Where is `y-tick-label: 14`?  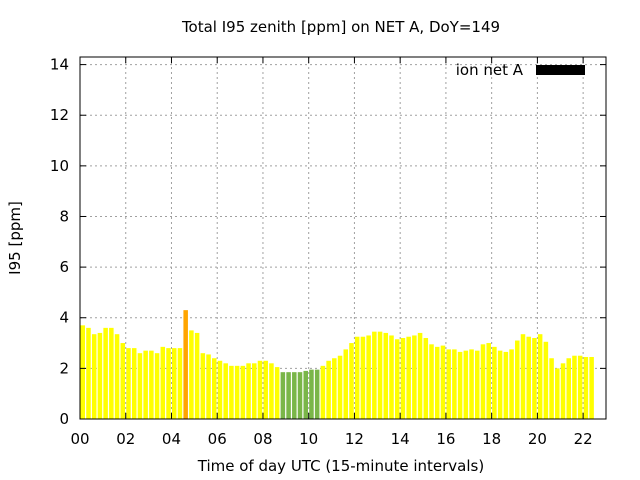
y-tick-label: 14 is located at coordinates (59, 65).